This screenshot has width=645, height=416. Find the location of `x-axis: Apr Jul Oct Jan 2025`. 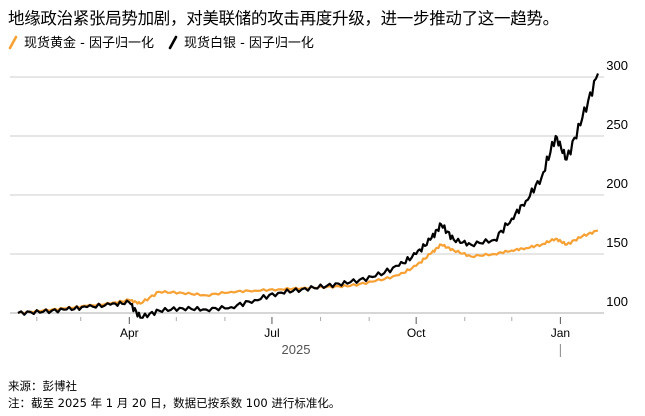

x-axis: Apr Jul Oct Jan 2025 is located at coordinates (303, 337).